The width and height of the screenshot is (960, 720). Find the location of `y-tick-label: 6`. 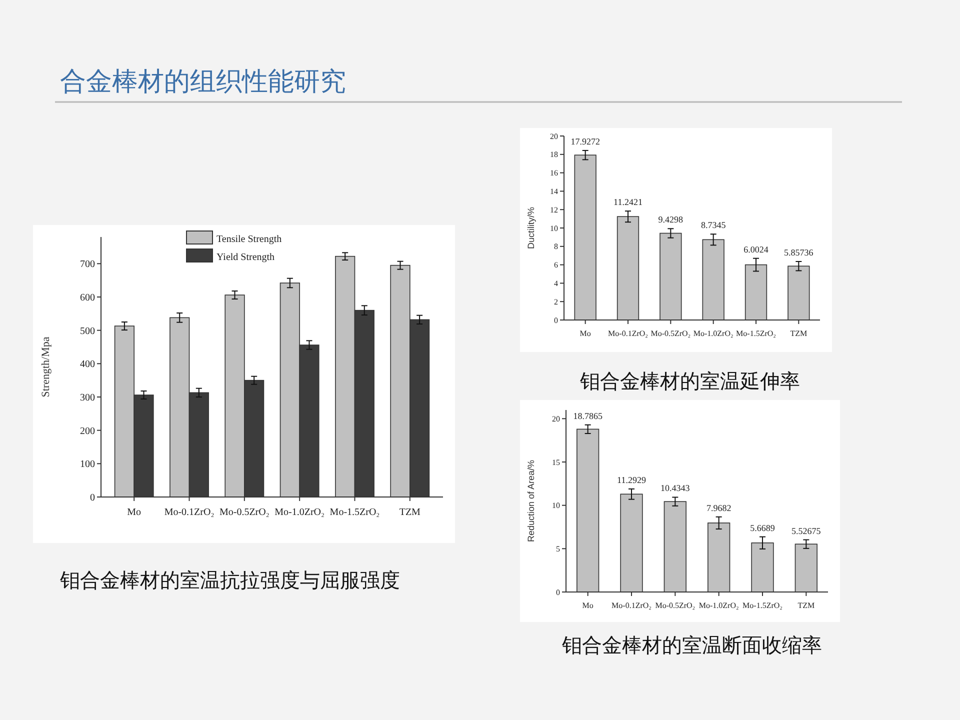

y-tick-label: 6 is located at coordinates (556, 265).